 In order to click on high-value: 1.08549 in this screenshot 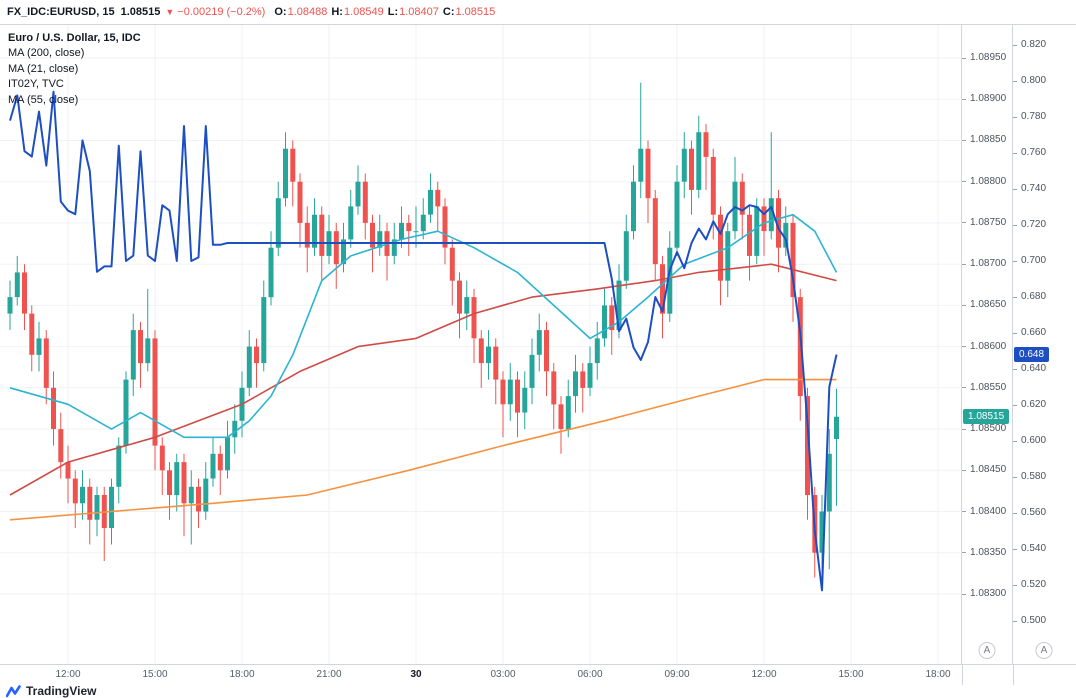, I will do `click(363, 12)`.